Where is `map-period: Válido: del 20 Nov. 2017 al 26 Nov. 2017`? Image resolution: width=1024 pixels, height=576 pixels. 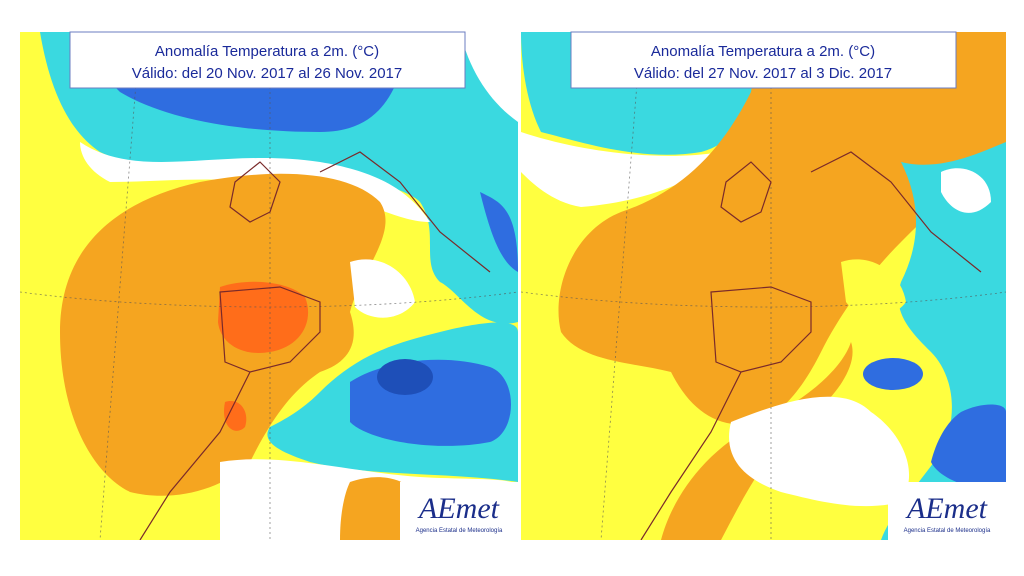
map-period: Válido: del 20 Nov. 2017 al 26 Nov. 2017 is located at coordinates (267, 73).